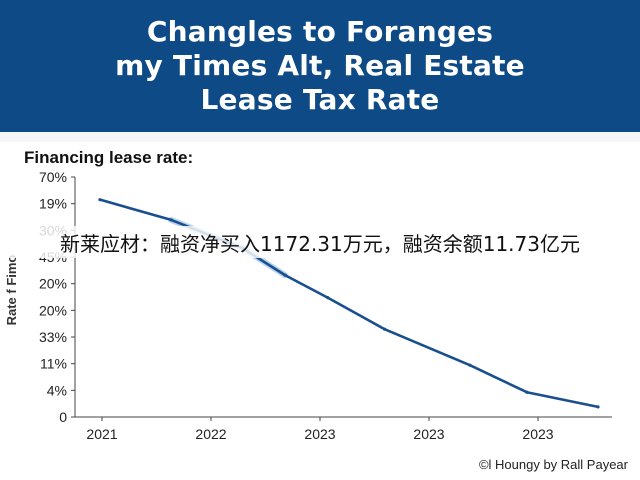 This screenshot has width=640, height=480. I want to click on y-tick-label: 70%, so click(53, 177).